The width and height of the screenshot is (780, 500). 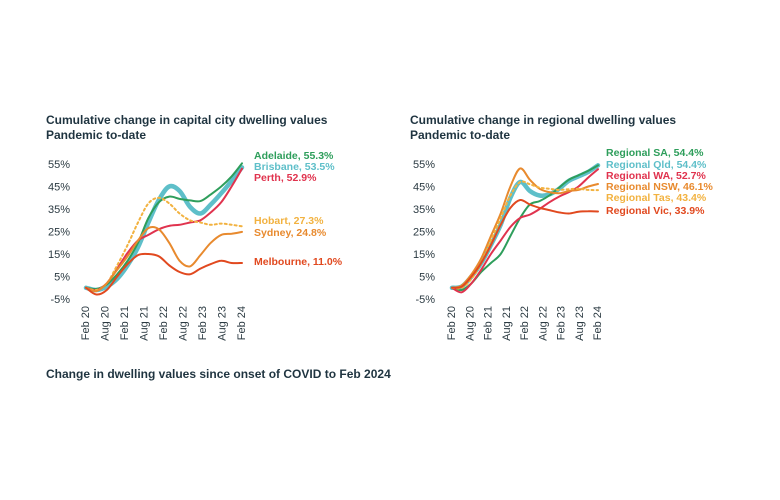 I want to click on series-line-adelaide, so click(x=164, y=226).